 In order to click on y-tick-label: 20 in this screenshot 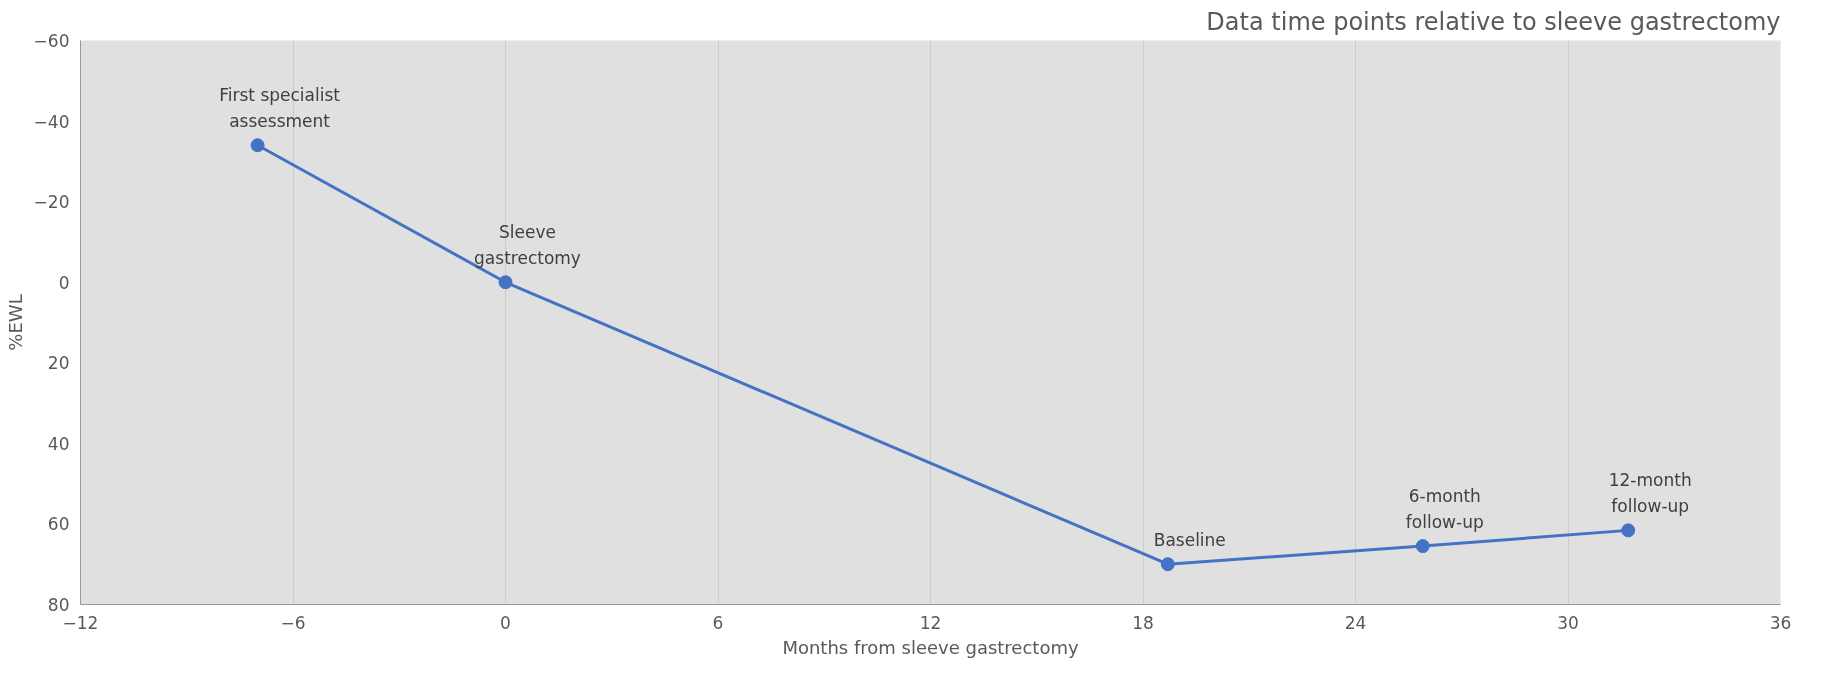, I will do `click(58, 363)`.